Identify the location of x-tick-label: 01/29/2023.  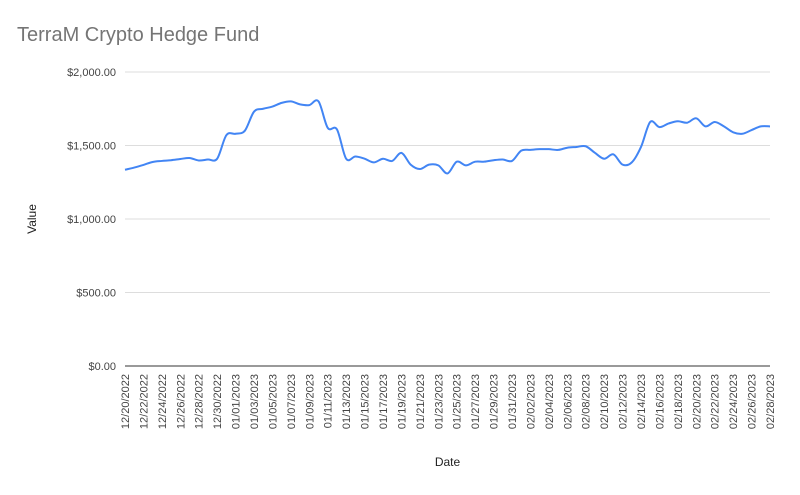
(495, 401).